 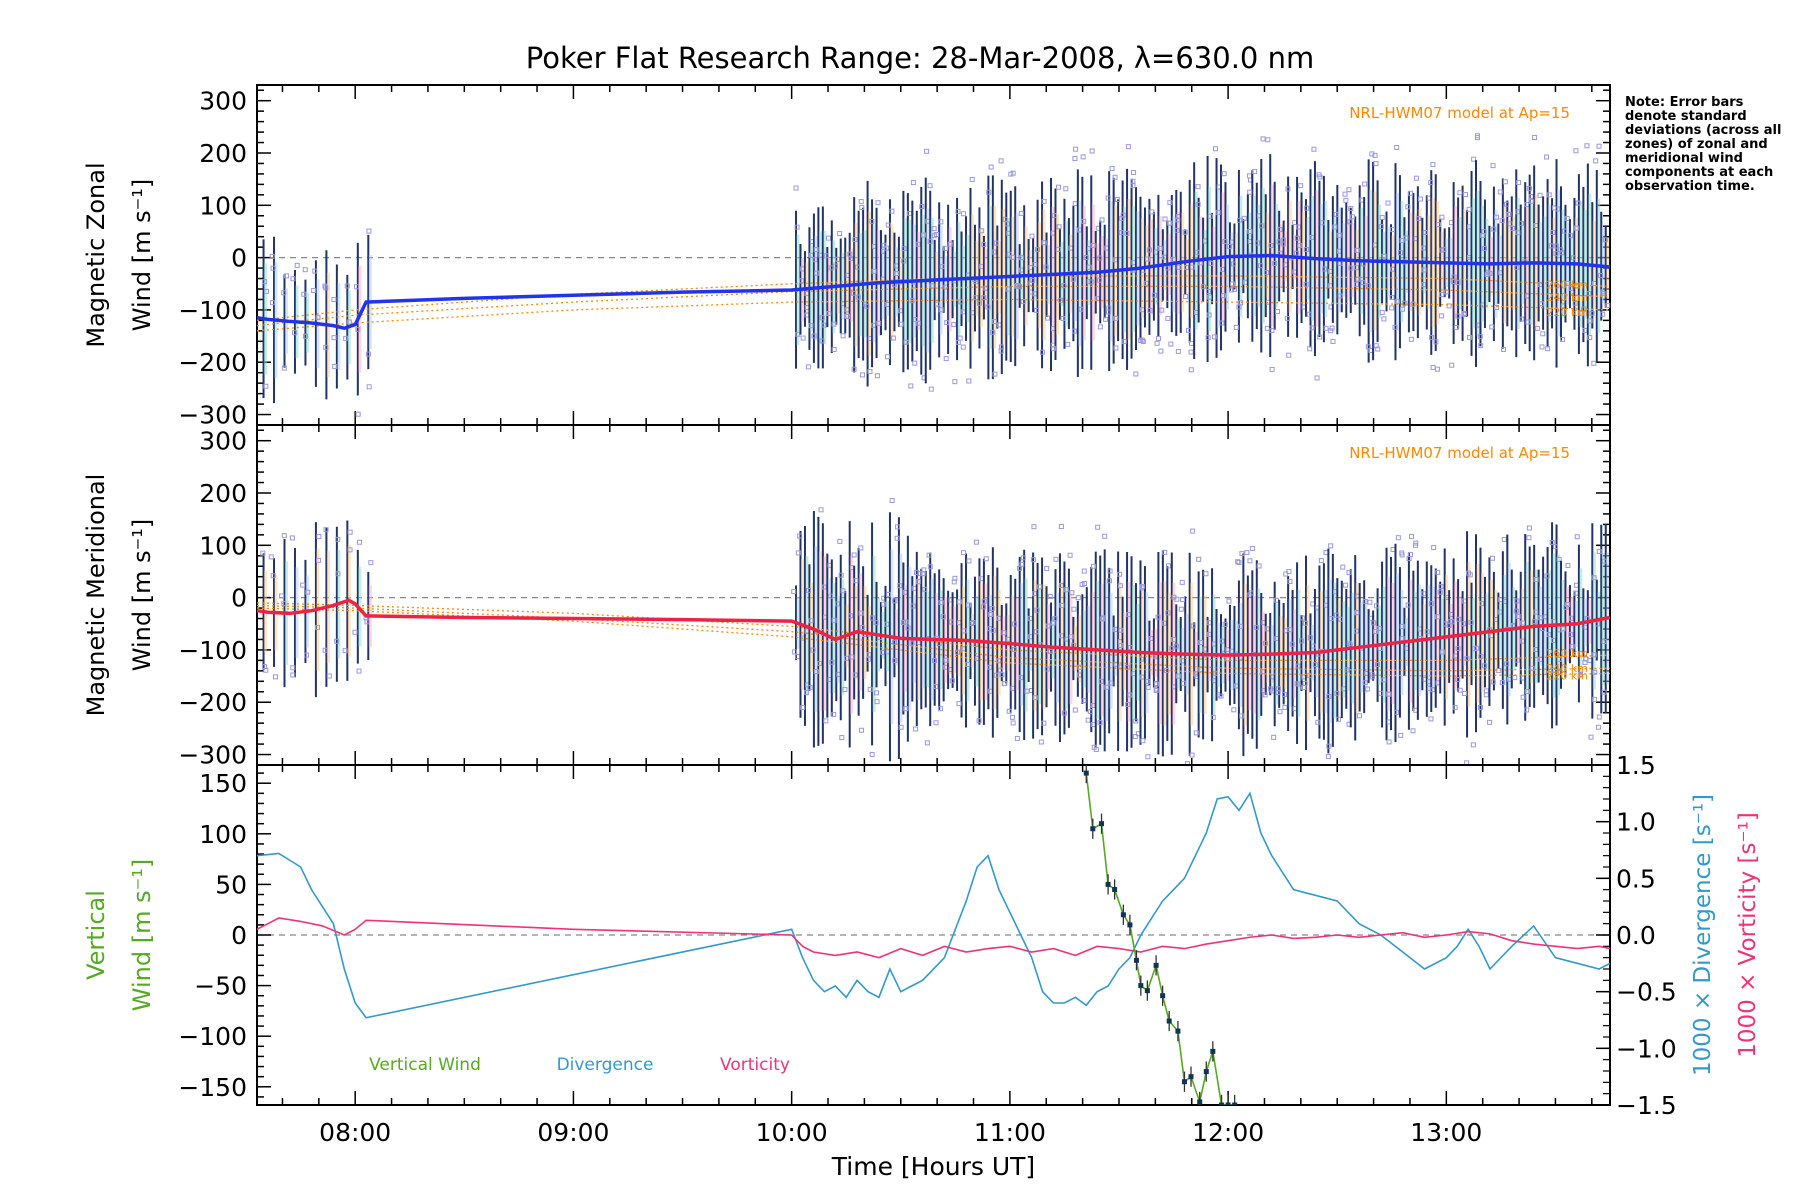 What do you see at coordinates (933, 938) in the screenshot?
I see `vorticity-line` at bounding box center [933, 938].